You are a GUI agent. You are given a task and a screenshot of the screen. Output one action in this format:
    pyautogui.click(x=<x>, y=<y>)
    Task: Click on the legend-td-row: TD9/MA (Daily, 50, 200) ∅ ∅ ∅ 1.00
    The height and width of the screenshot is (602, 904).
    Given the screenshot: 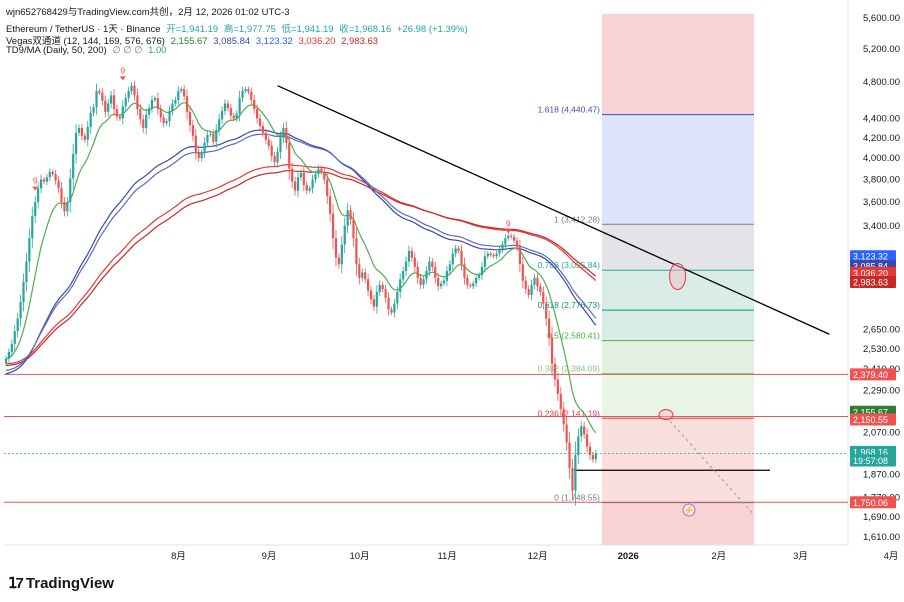 What is the action you would take?
    pyautogui.click(x=88, y=50)
    